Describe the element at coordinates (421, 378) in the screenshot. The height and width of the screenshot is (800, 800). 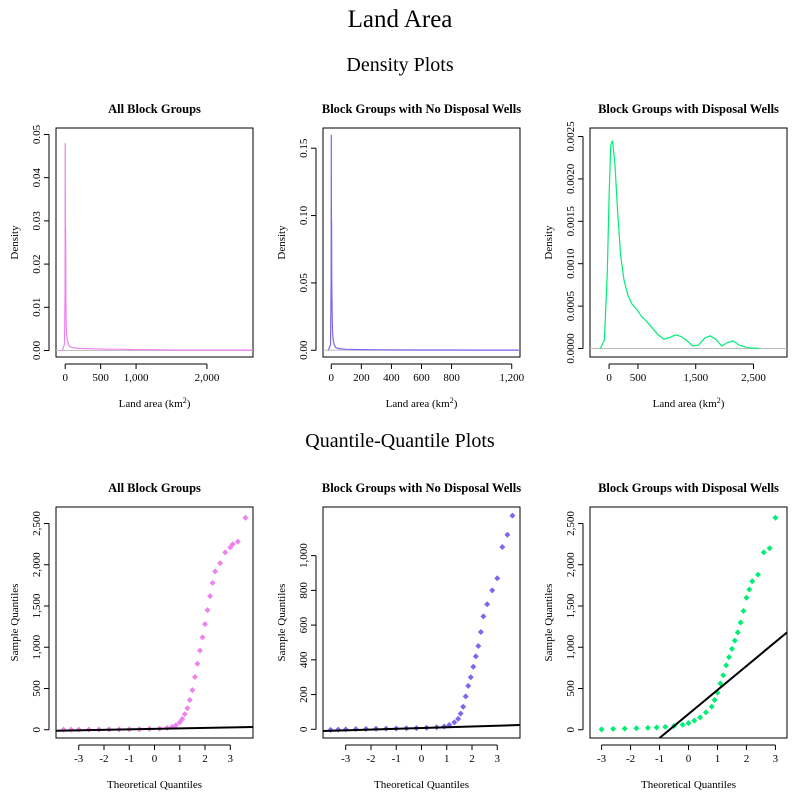
I see `x-tick-label: 600` at that location.